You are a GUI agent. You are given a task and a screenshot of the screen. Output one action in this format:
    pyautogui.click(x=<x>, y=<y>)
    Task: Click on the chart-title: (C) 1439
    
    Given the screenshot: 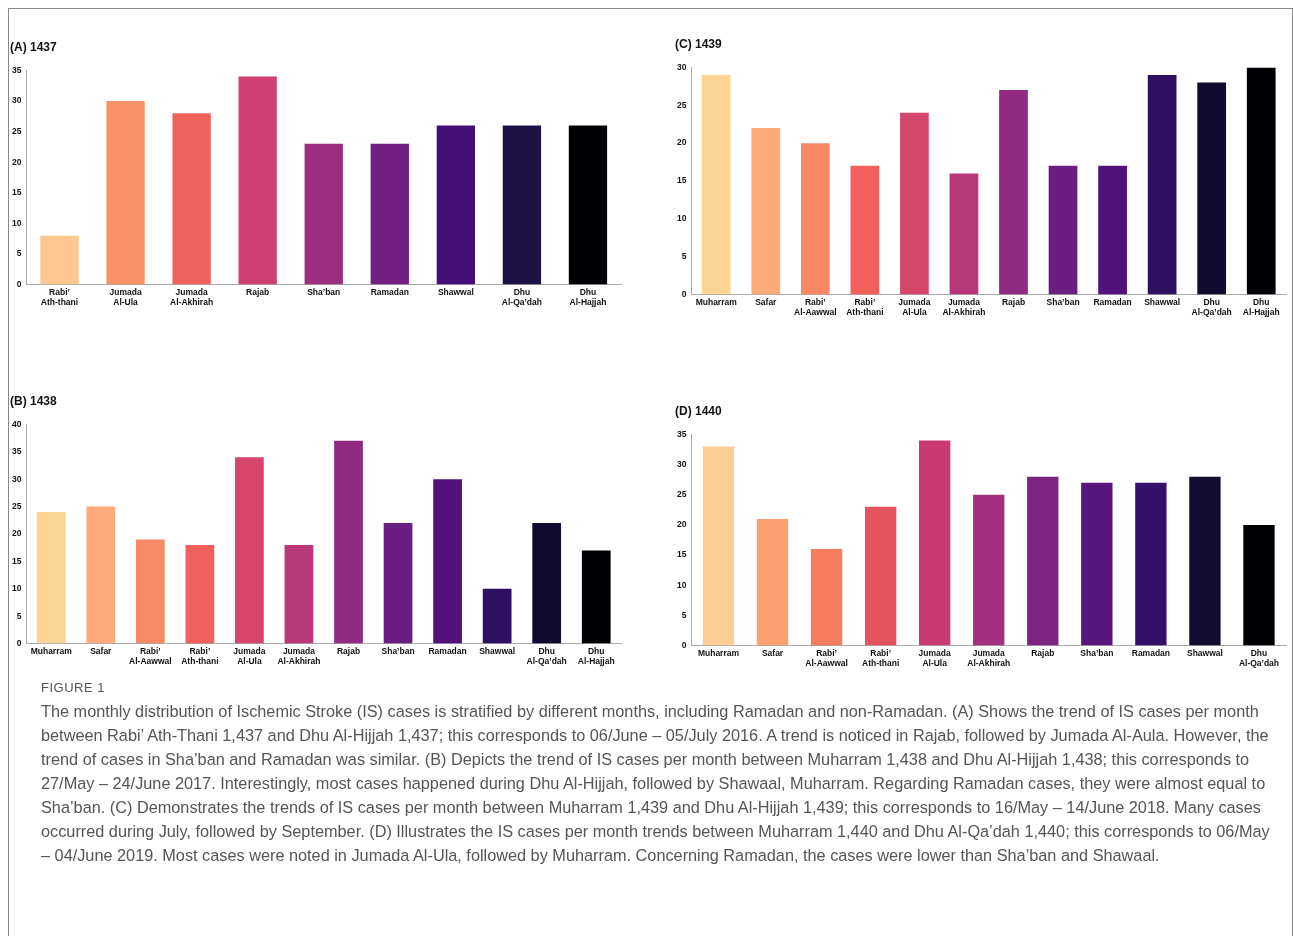 What is the action you would take?
    pyautogui.click(x=699, y=43)
    